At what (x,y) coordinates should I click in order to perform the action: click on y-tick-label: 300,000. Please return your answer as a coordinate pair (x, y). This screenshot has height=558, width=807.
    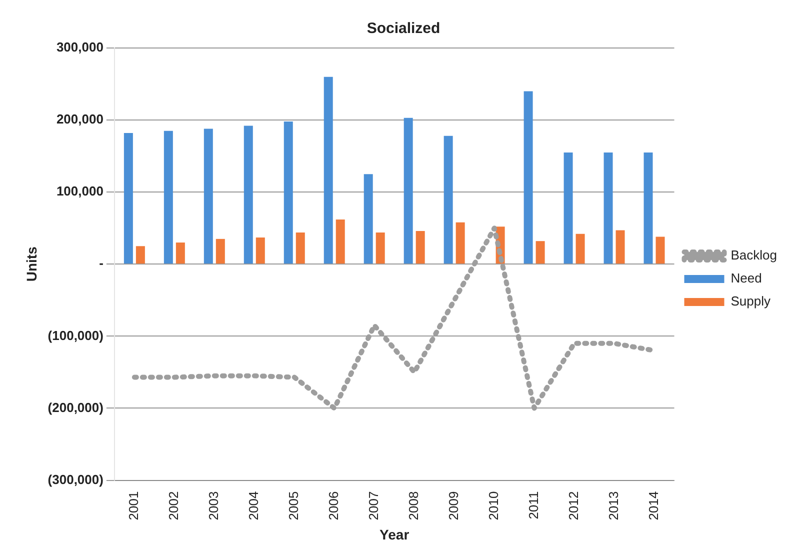
    Looking at the image, I should click on (80, 47).